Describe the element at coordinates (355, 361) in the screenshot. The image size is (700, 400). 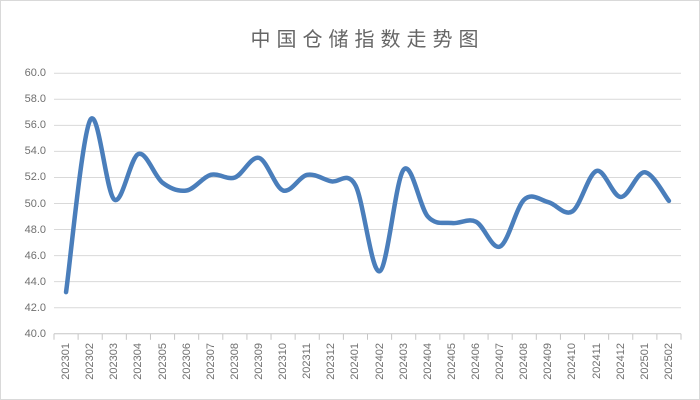
I see `x-axis-tick-label: 202401` at that location.